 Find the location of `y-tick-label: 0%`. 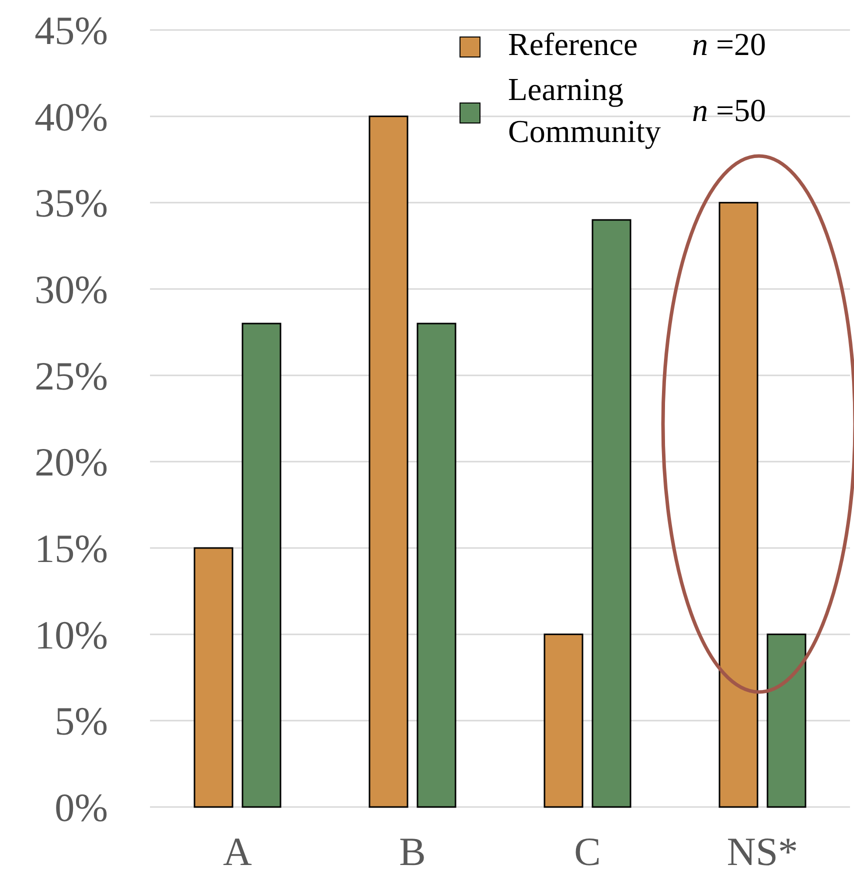

y-tick-label: 0% is located at coordinates (81, 807).